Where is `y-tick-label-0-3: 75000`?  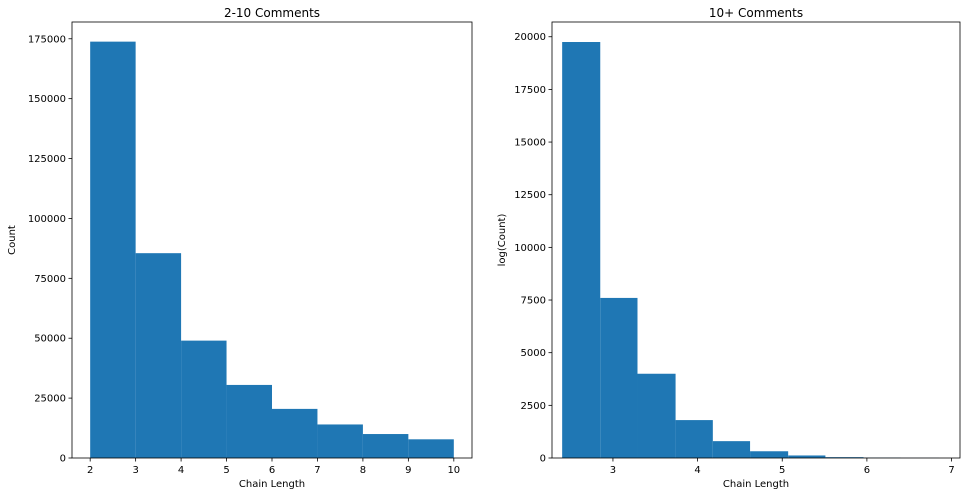
y-tick-label-0-3: 75000 is located at coordinates (50, 279).